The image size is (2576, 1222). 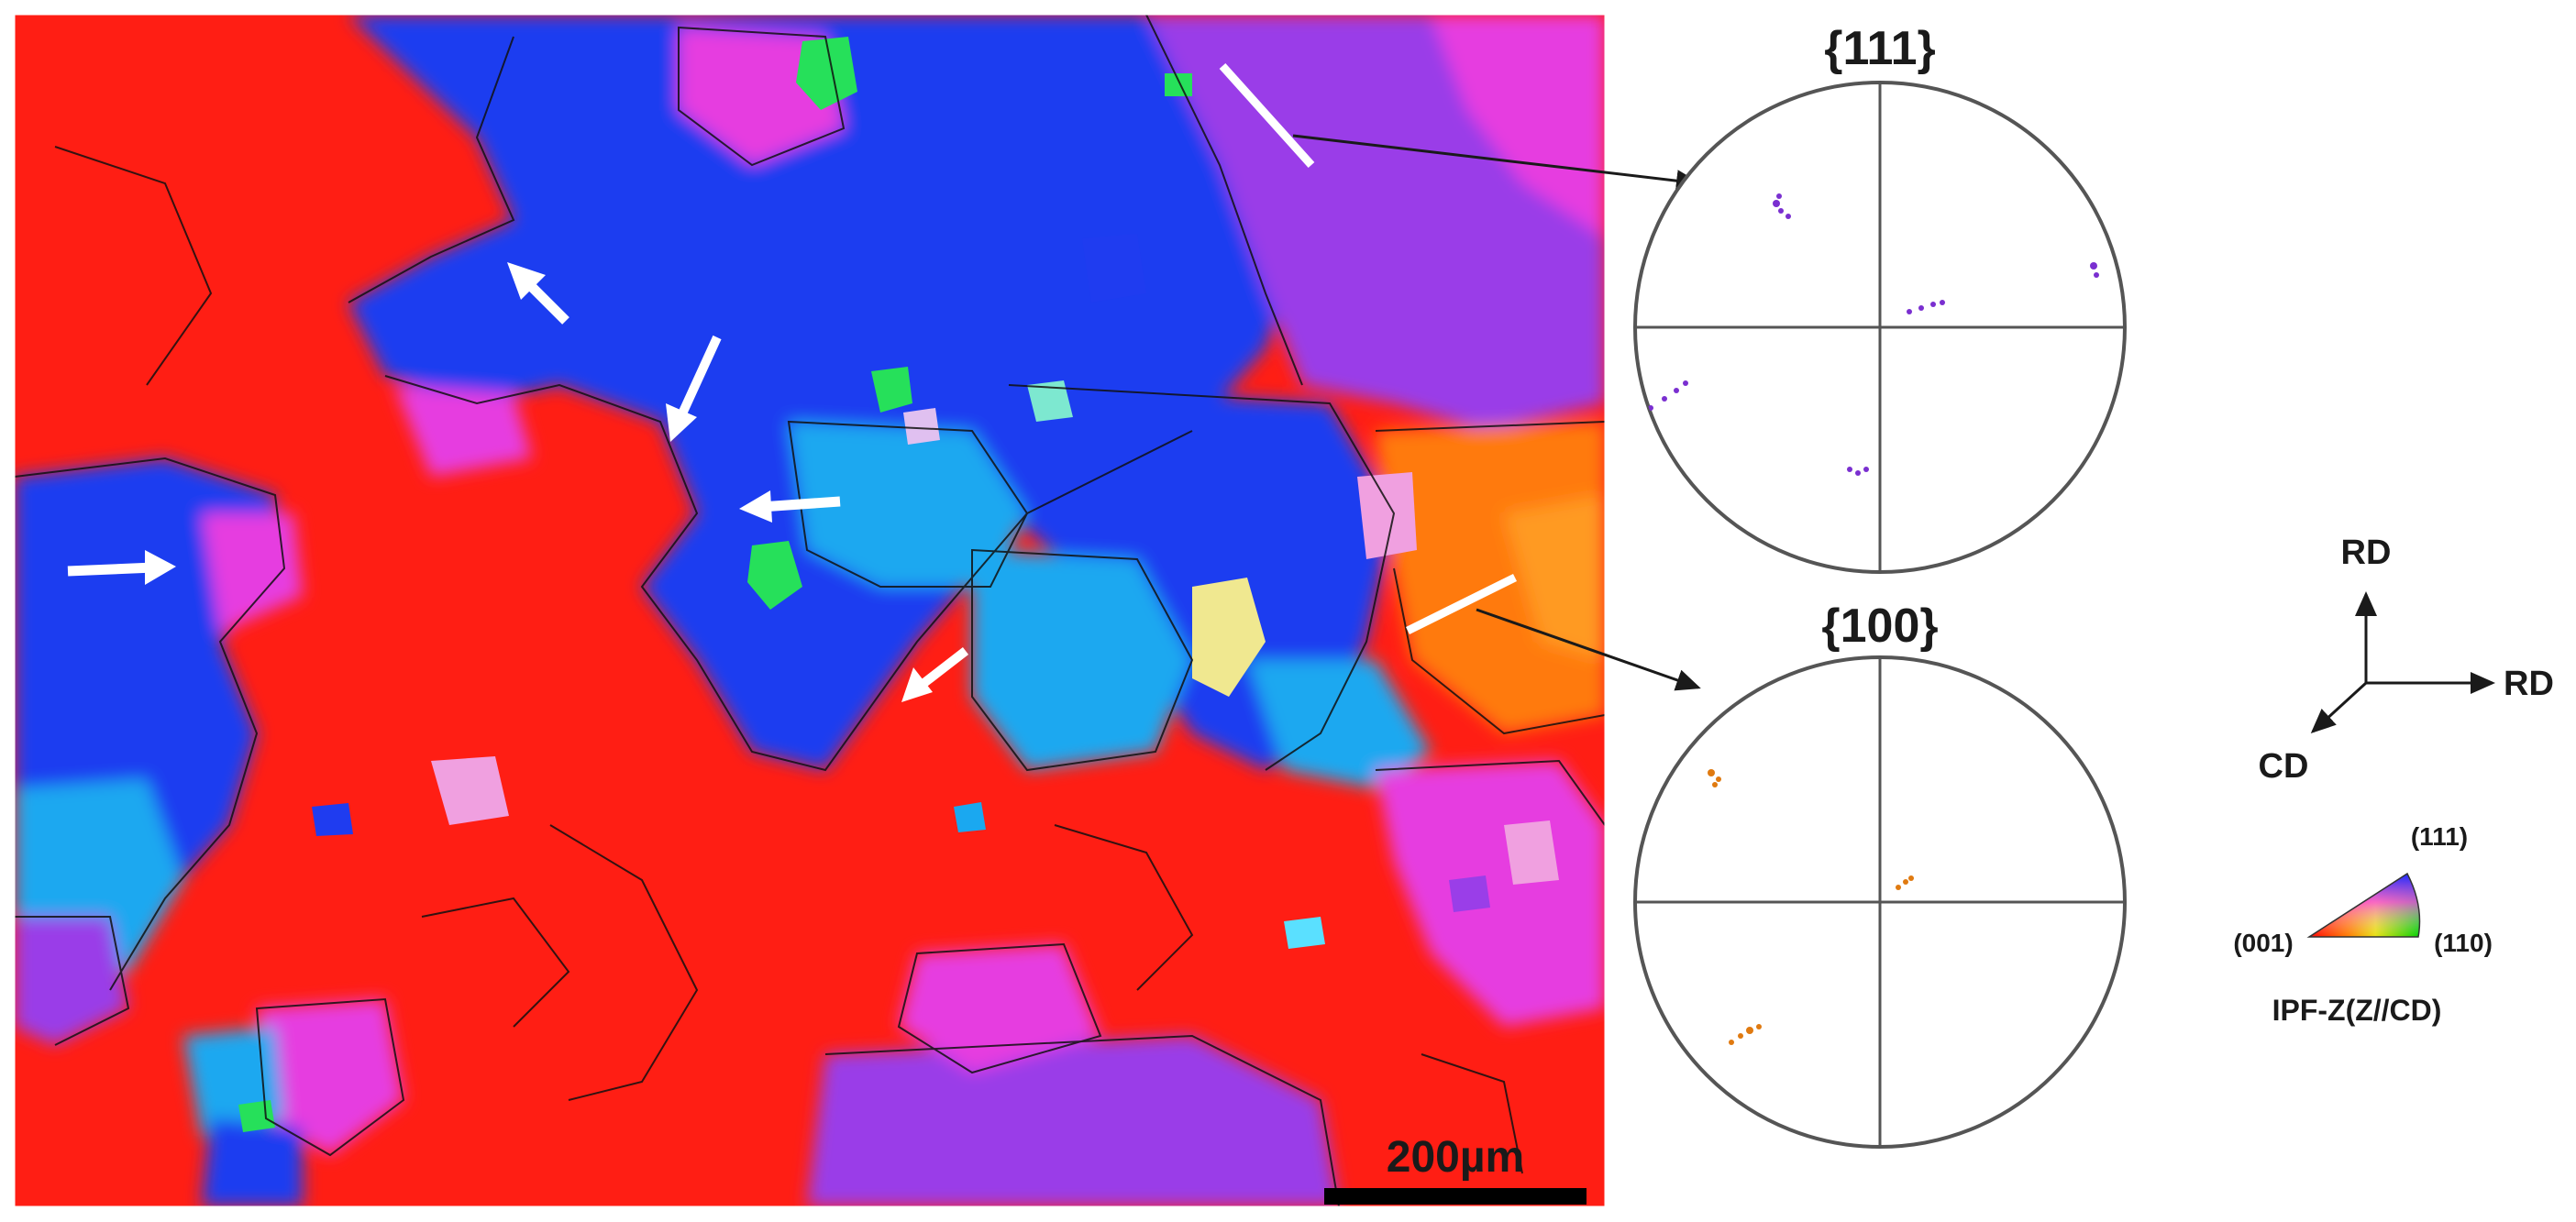 What do you see at coordinates (2529, 684) in the screenshot?
I see `axis-label-horizontal: RD` at bounding box center [2529, 684].